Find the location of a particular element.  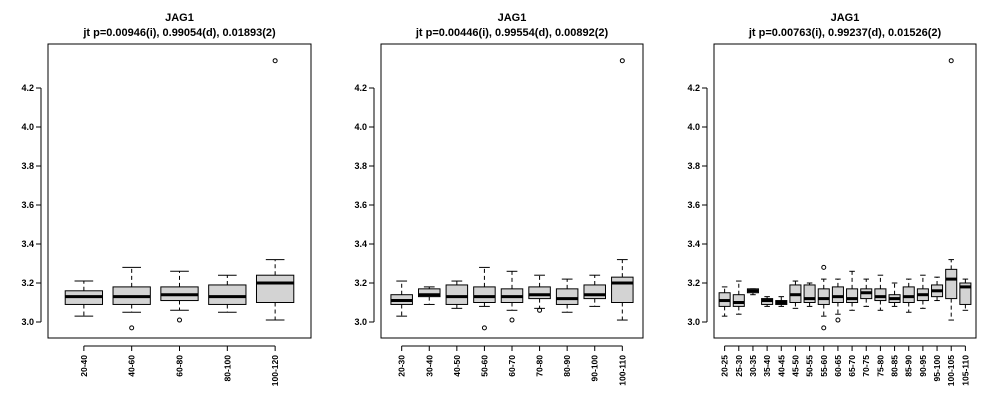

x-tick-label: 40-50 is located at coordinates (457, 366).